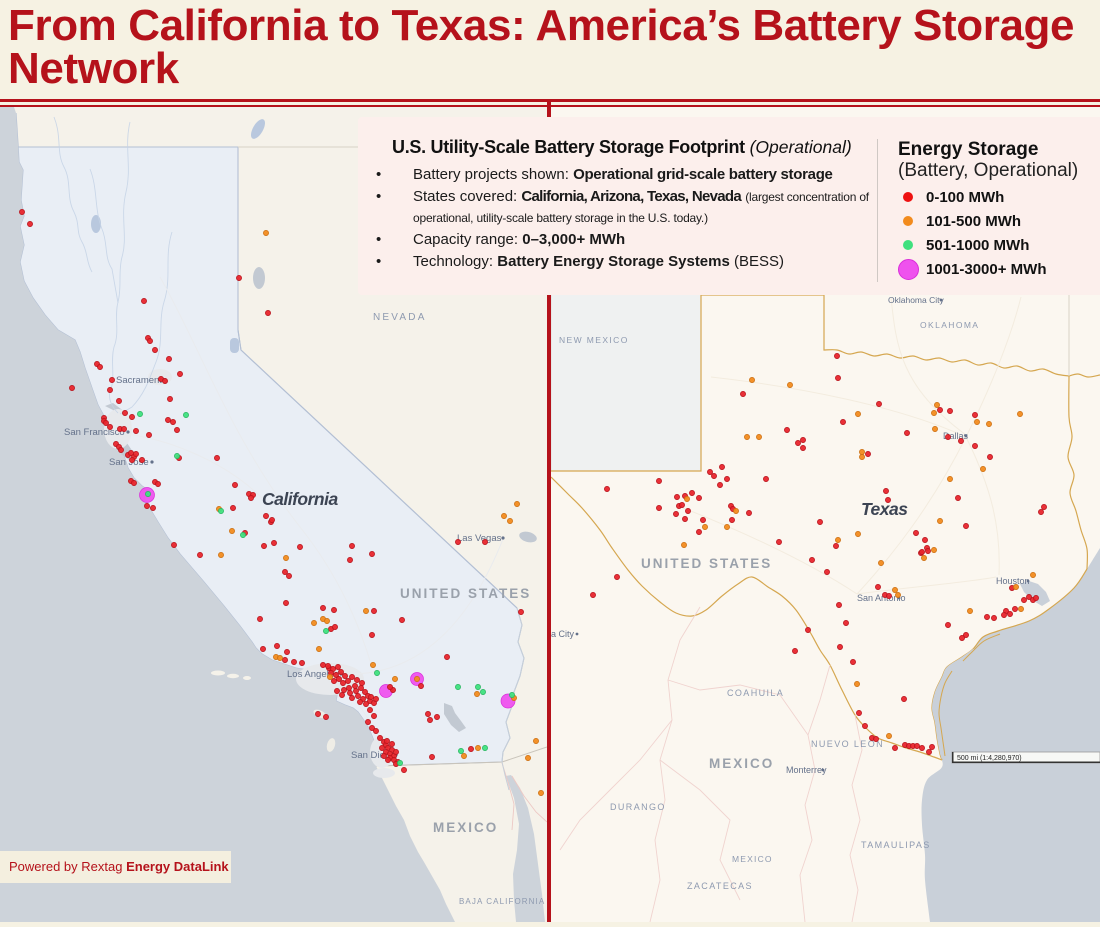 The image size is (1100, 927). I want to click on svg-text: OKLAHOMA, so click(949, 325).